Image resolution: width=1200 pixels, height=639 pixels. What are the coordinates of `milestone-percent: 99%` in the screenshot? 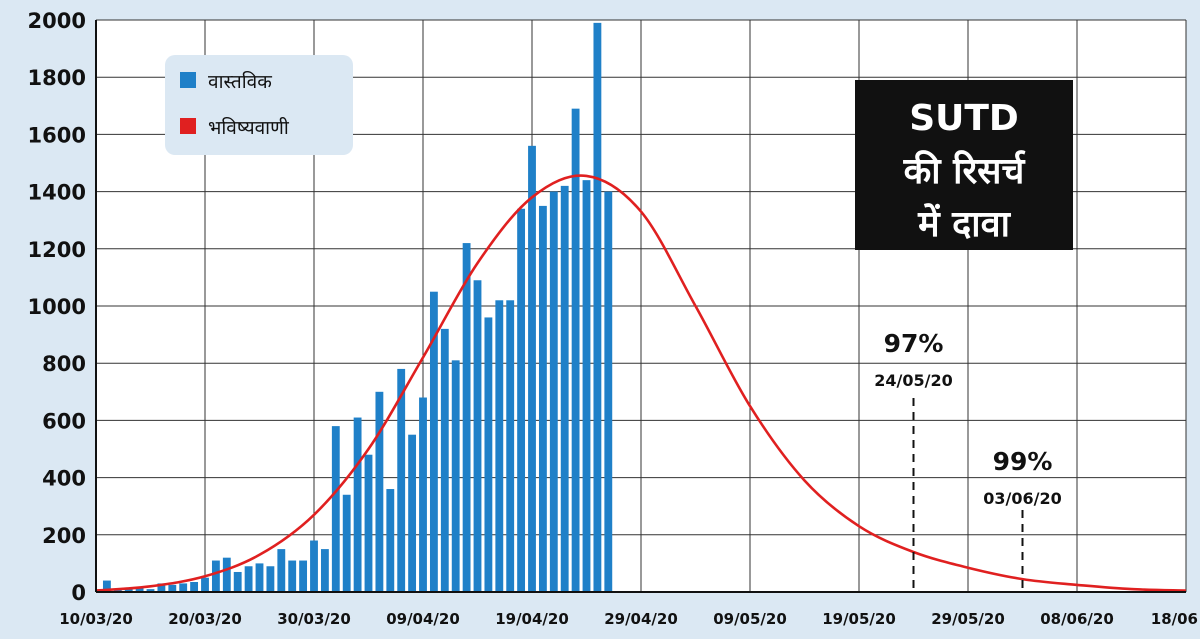 It's located at (1023, 461).